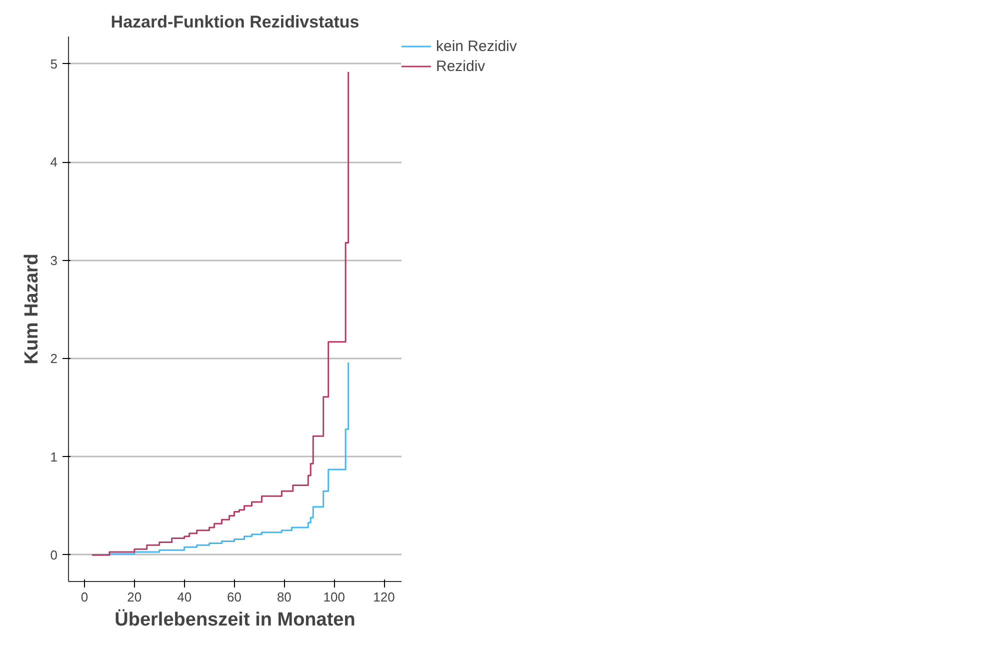 The height and width of the screenshot is (653, 987). What do you see at coordinates (284, 597) in the screenshot?
I see `x-tick-label: 80` at bounding box center [284, 597].